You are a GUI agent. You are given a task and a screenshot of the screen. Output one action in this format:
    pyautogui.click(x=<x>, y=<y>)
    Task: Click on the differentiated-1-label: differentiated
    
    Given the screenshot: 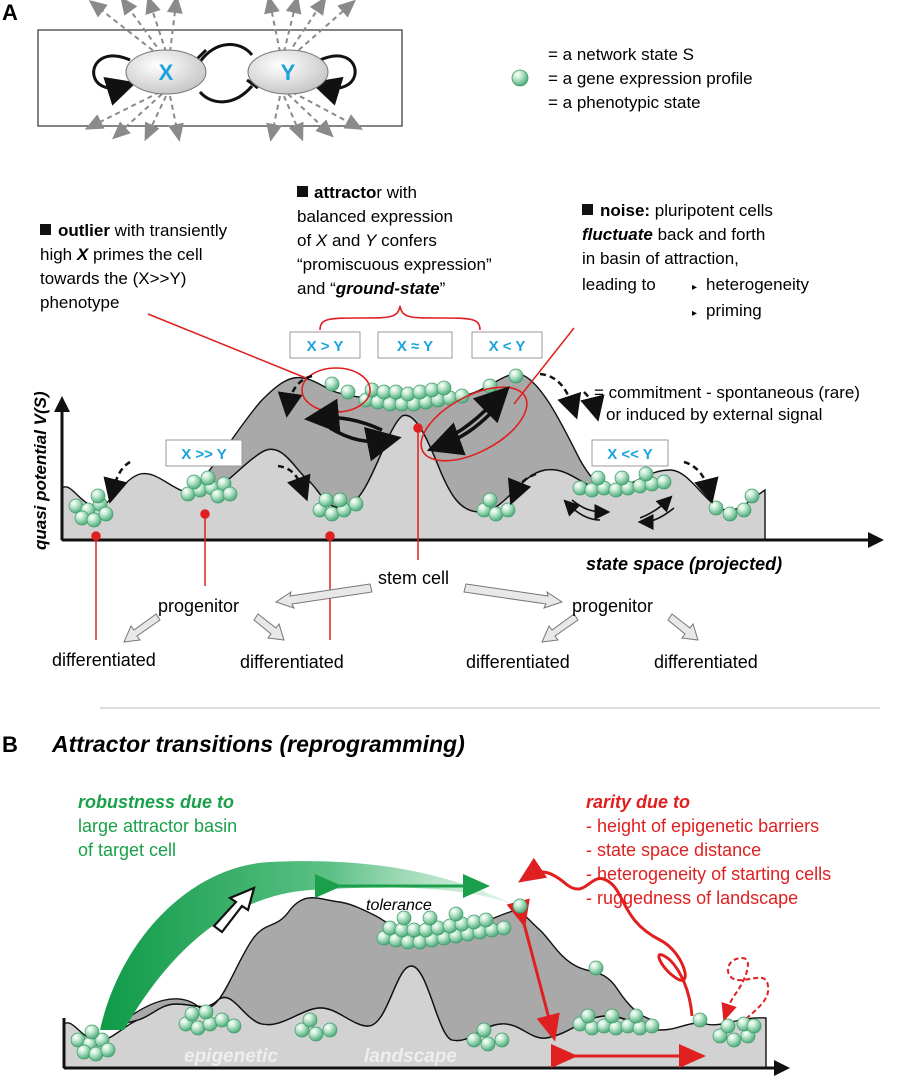 What is the action you would take?
    pyautogui.click(x=104, y=660)
    